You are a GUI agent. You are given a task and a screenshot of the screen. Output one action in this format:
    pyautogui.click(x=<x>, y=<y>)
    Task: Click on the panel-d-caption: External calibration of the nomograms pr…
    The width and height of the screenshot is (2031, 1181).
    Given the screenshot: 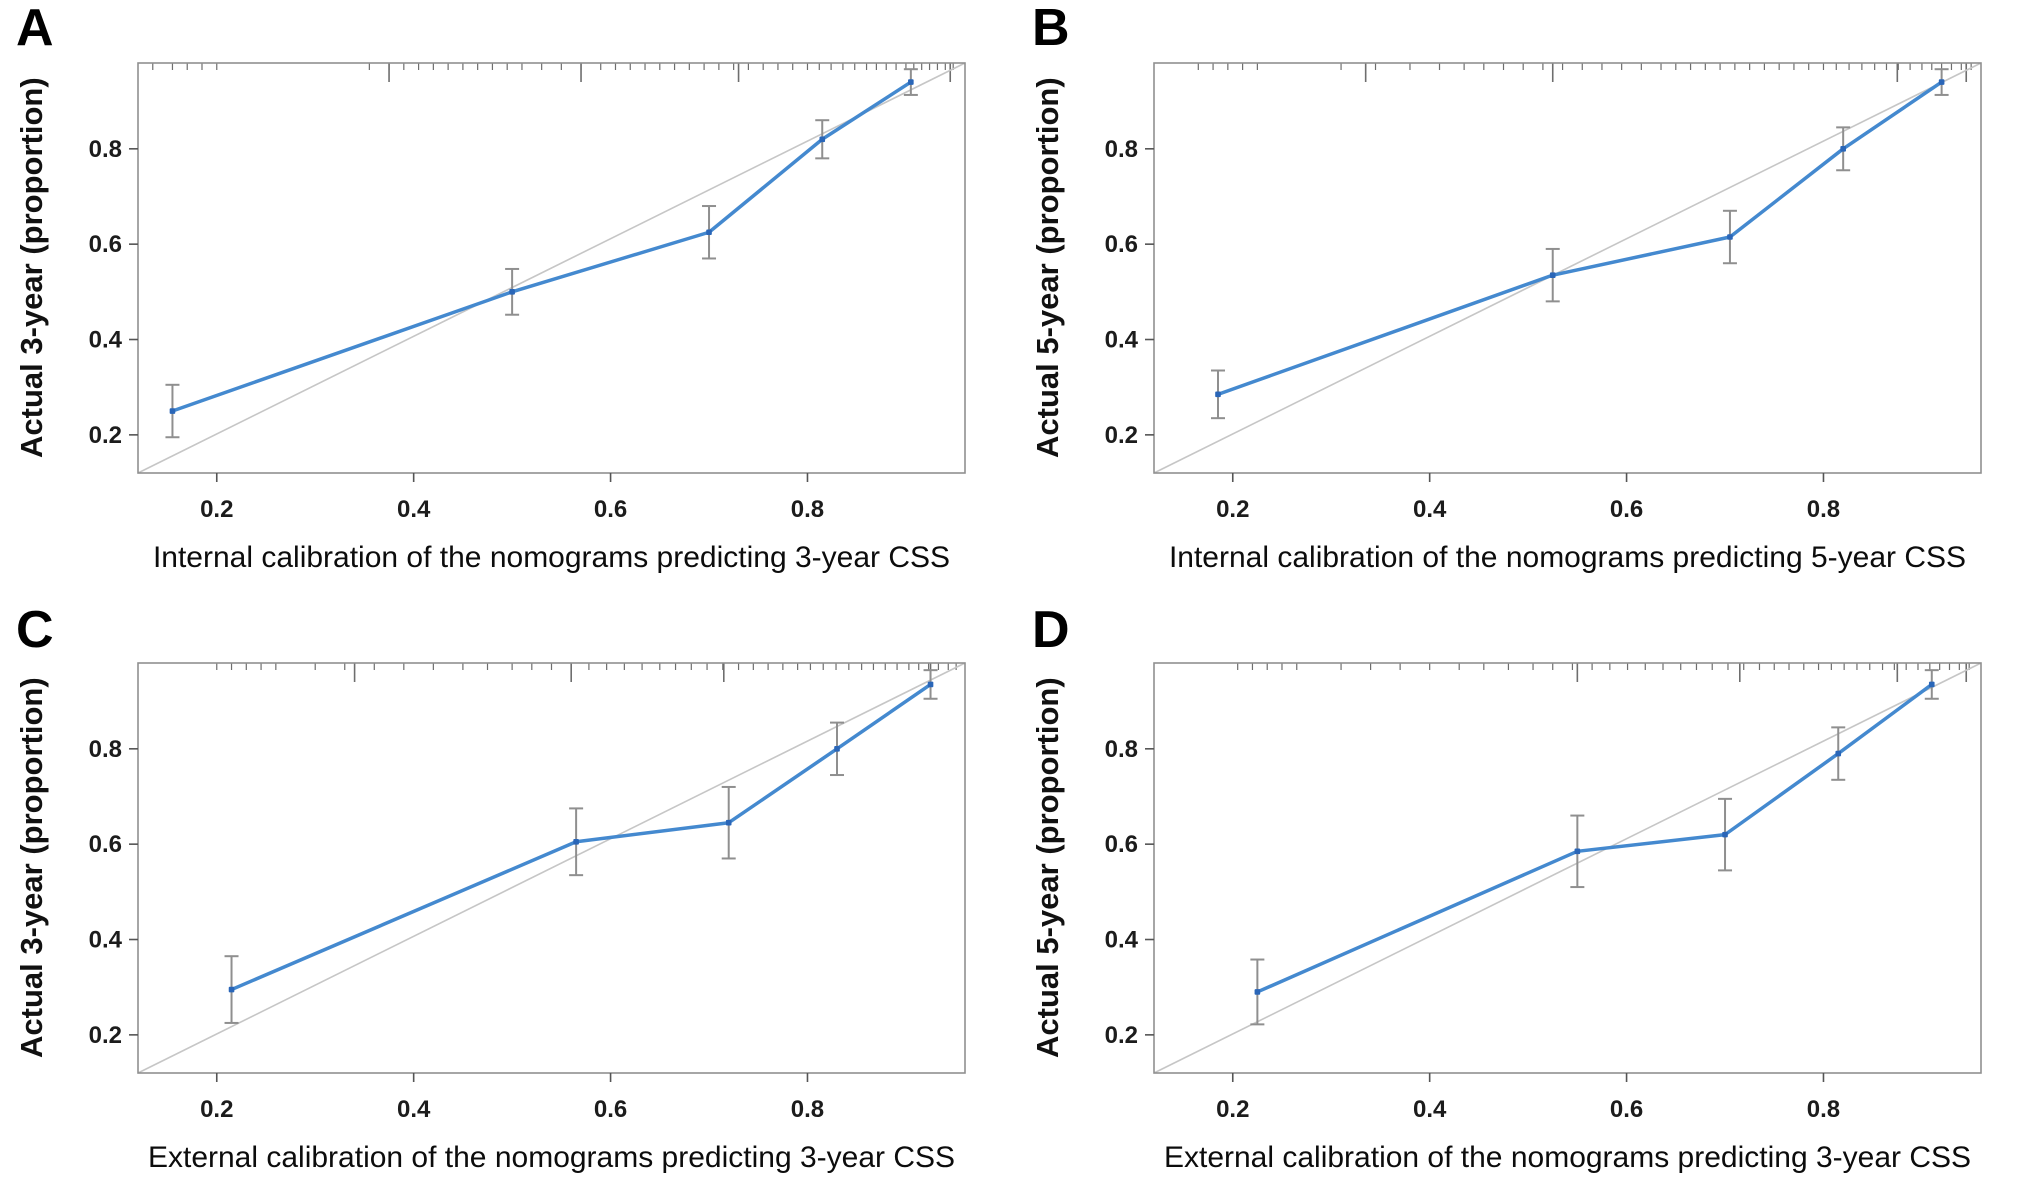 What is the action you would take?
    pyautogui.click(x=1567, y=1157)
    